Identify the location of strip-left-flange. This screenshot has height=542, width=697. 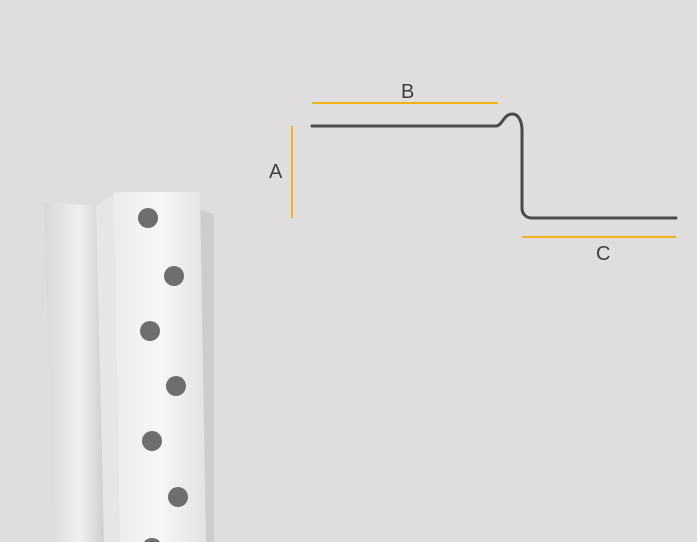
(74, 372).